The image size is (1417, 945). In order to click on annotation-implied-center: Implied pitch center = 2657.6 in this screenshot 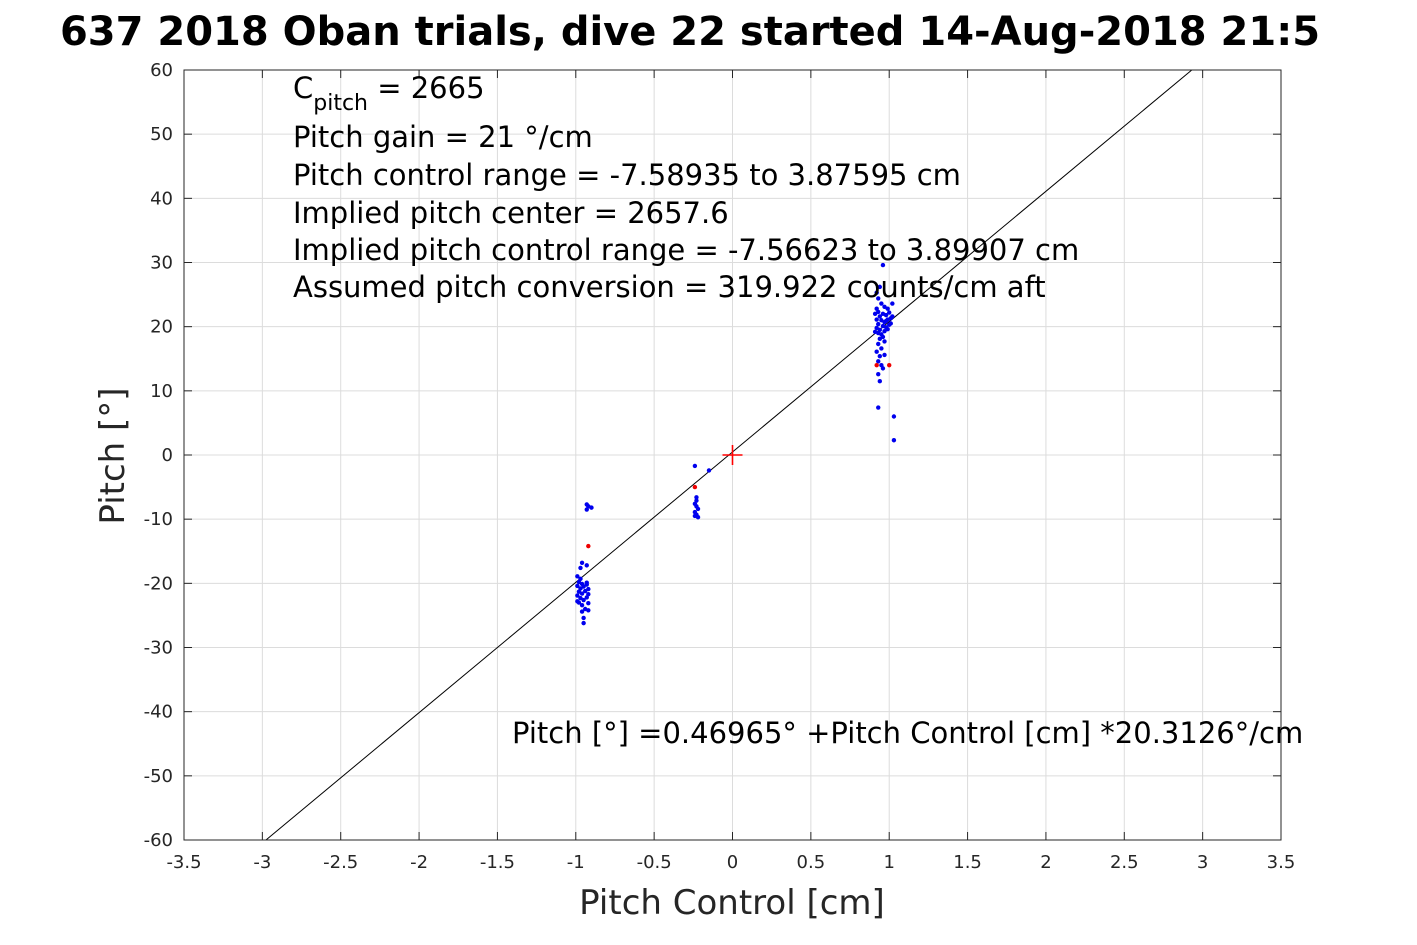, I will do `click(511, 213)`.